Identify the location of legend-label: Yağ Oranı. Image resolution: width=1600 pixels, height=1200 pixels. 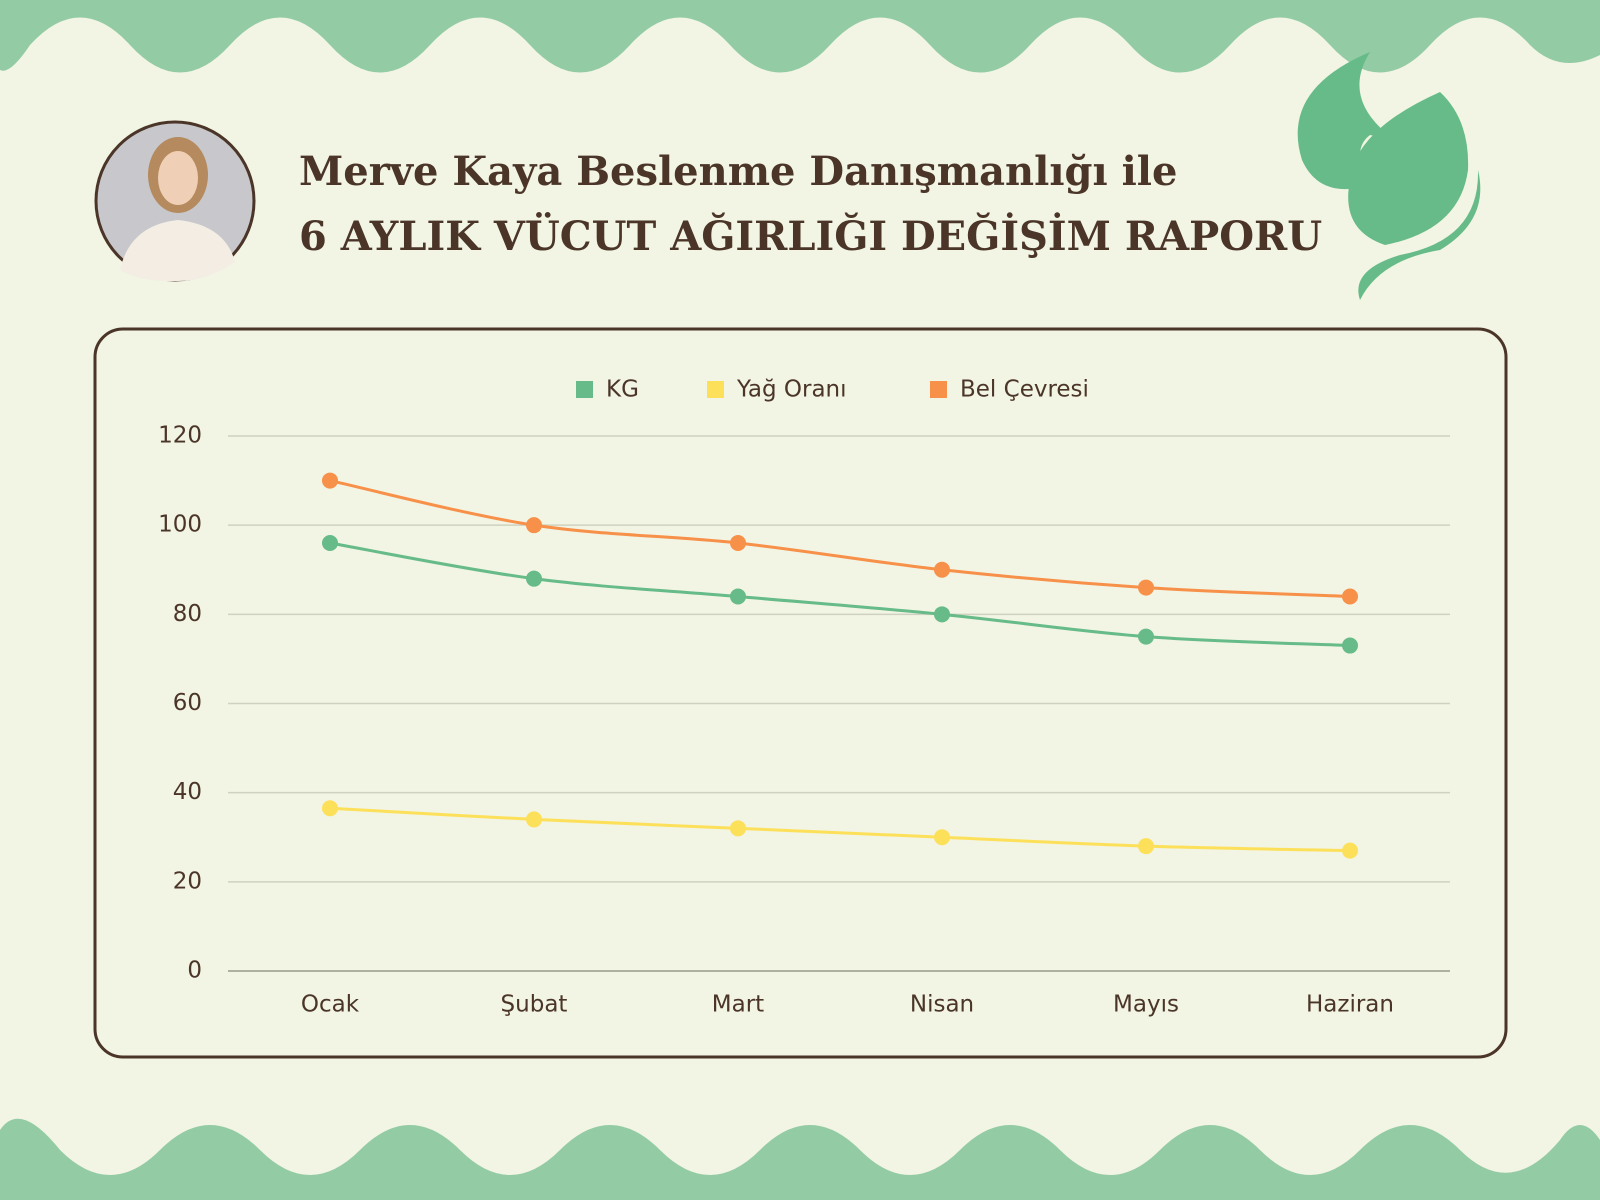
(791, 390).